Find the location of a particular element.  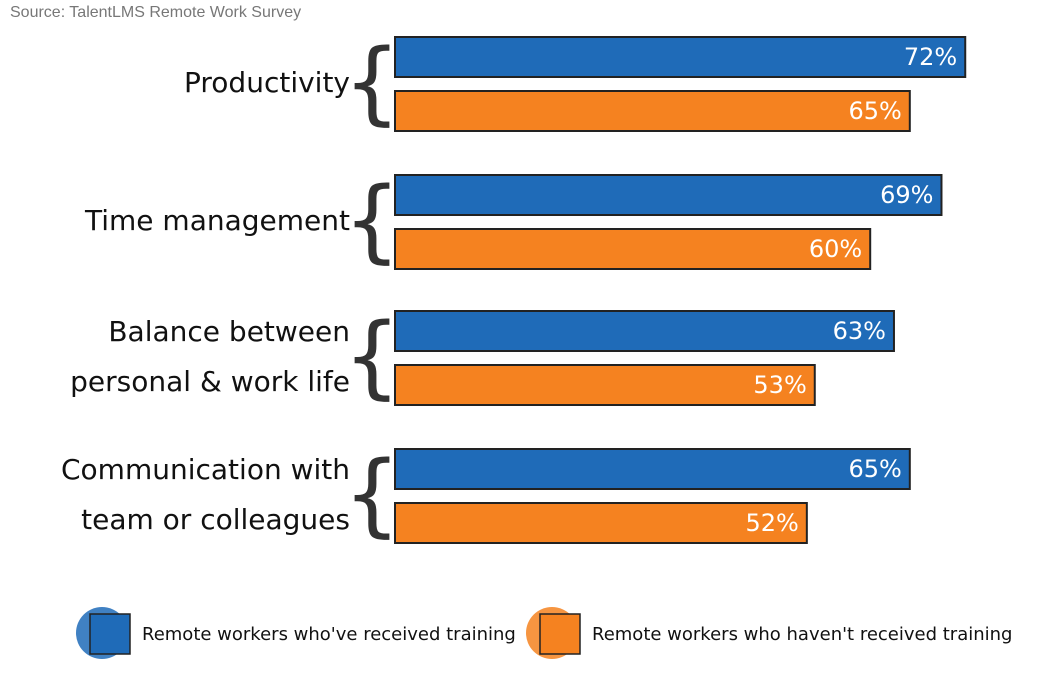

category-label: personal & work life is located at coordinates (210, 381).